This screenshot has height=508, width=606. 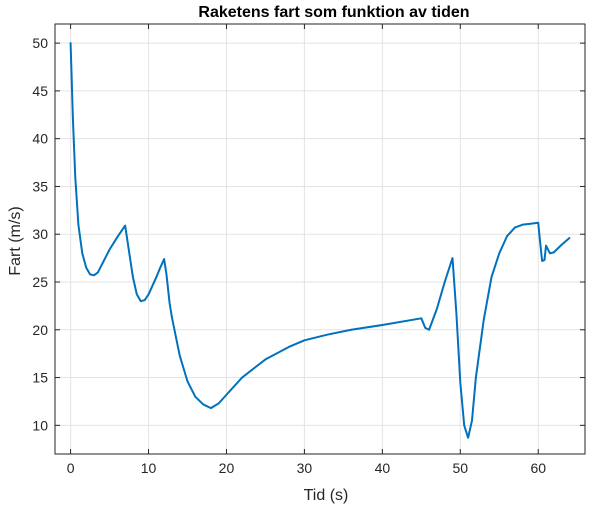 I want to click on y-tick-label: 25, so click(x=40, y=282).